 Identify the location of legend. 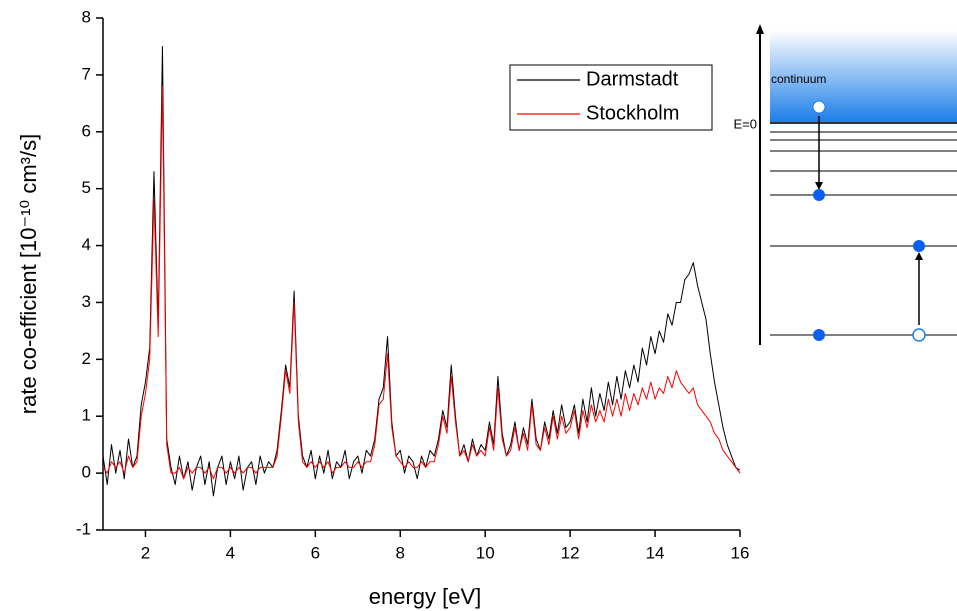
(611, 97).